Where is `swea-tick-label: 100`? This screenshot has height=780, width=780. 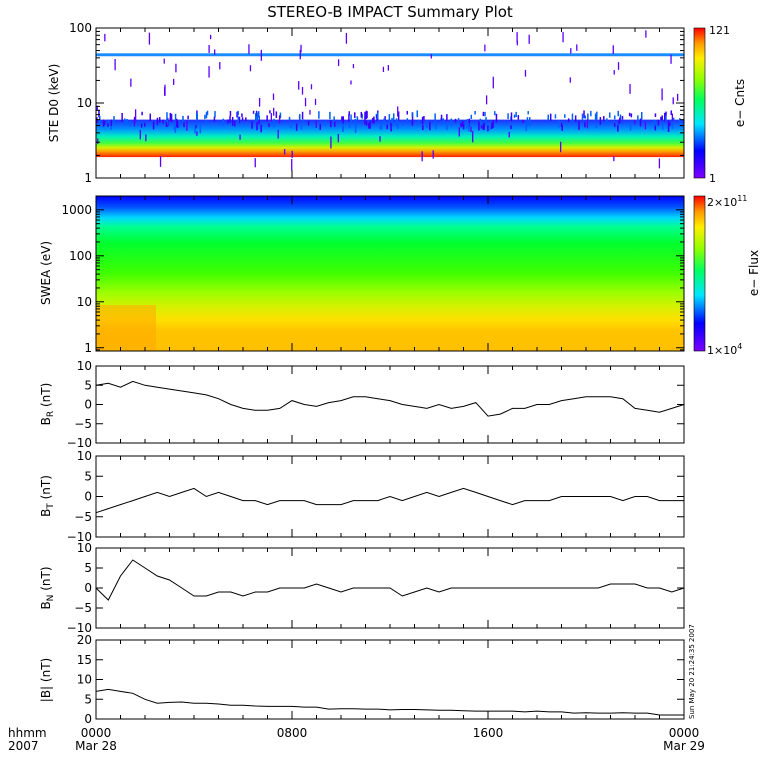 swea-tick-label: 100 is located at coordinates (80, 256).